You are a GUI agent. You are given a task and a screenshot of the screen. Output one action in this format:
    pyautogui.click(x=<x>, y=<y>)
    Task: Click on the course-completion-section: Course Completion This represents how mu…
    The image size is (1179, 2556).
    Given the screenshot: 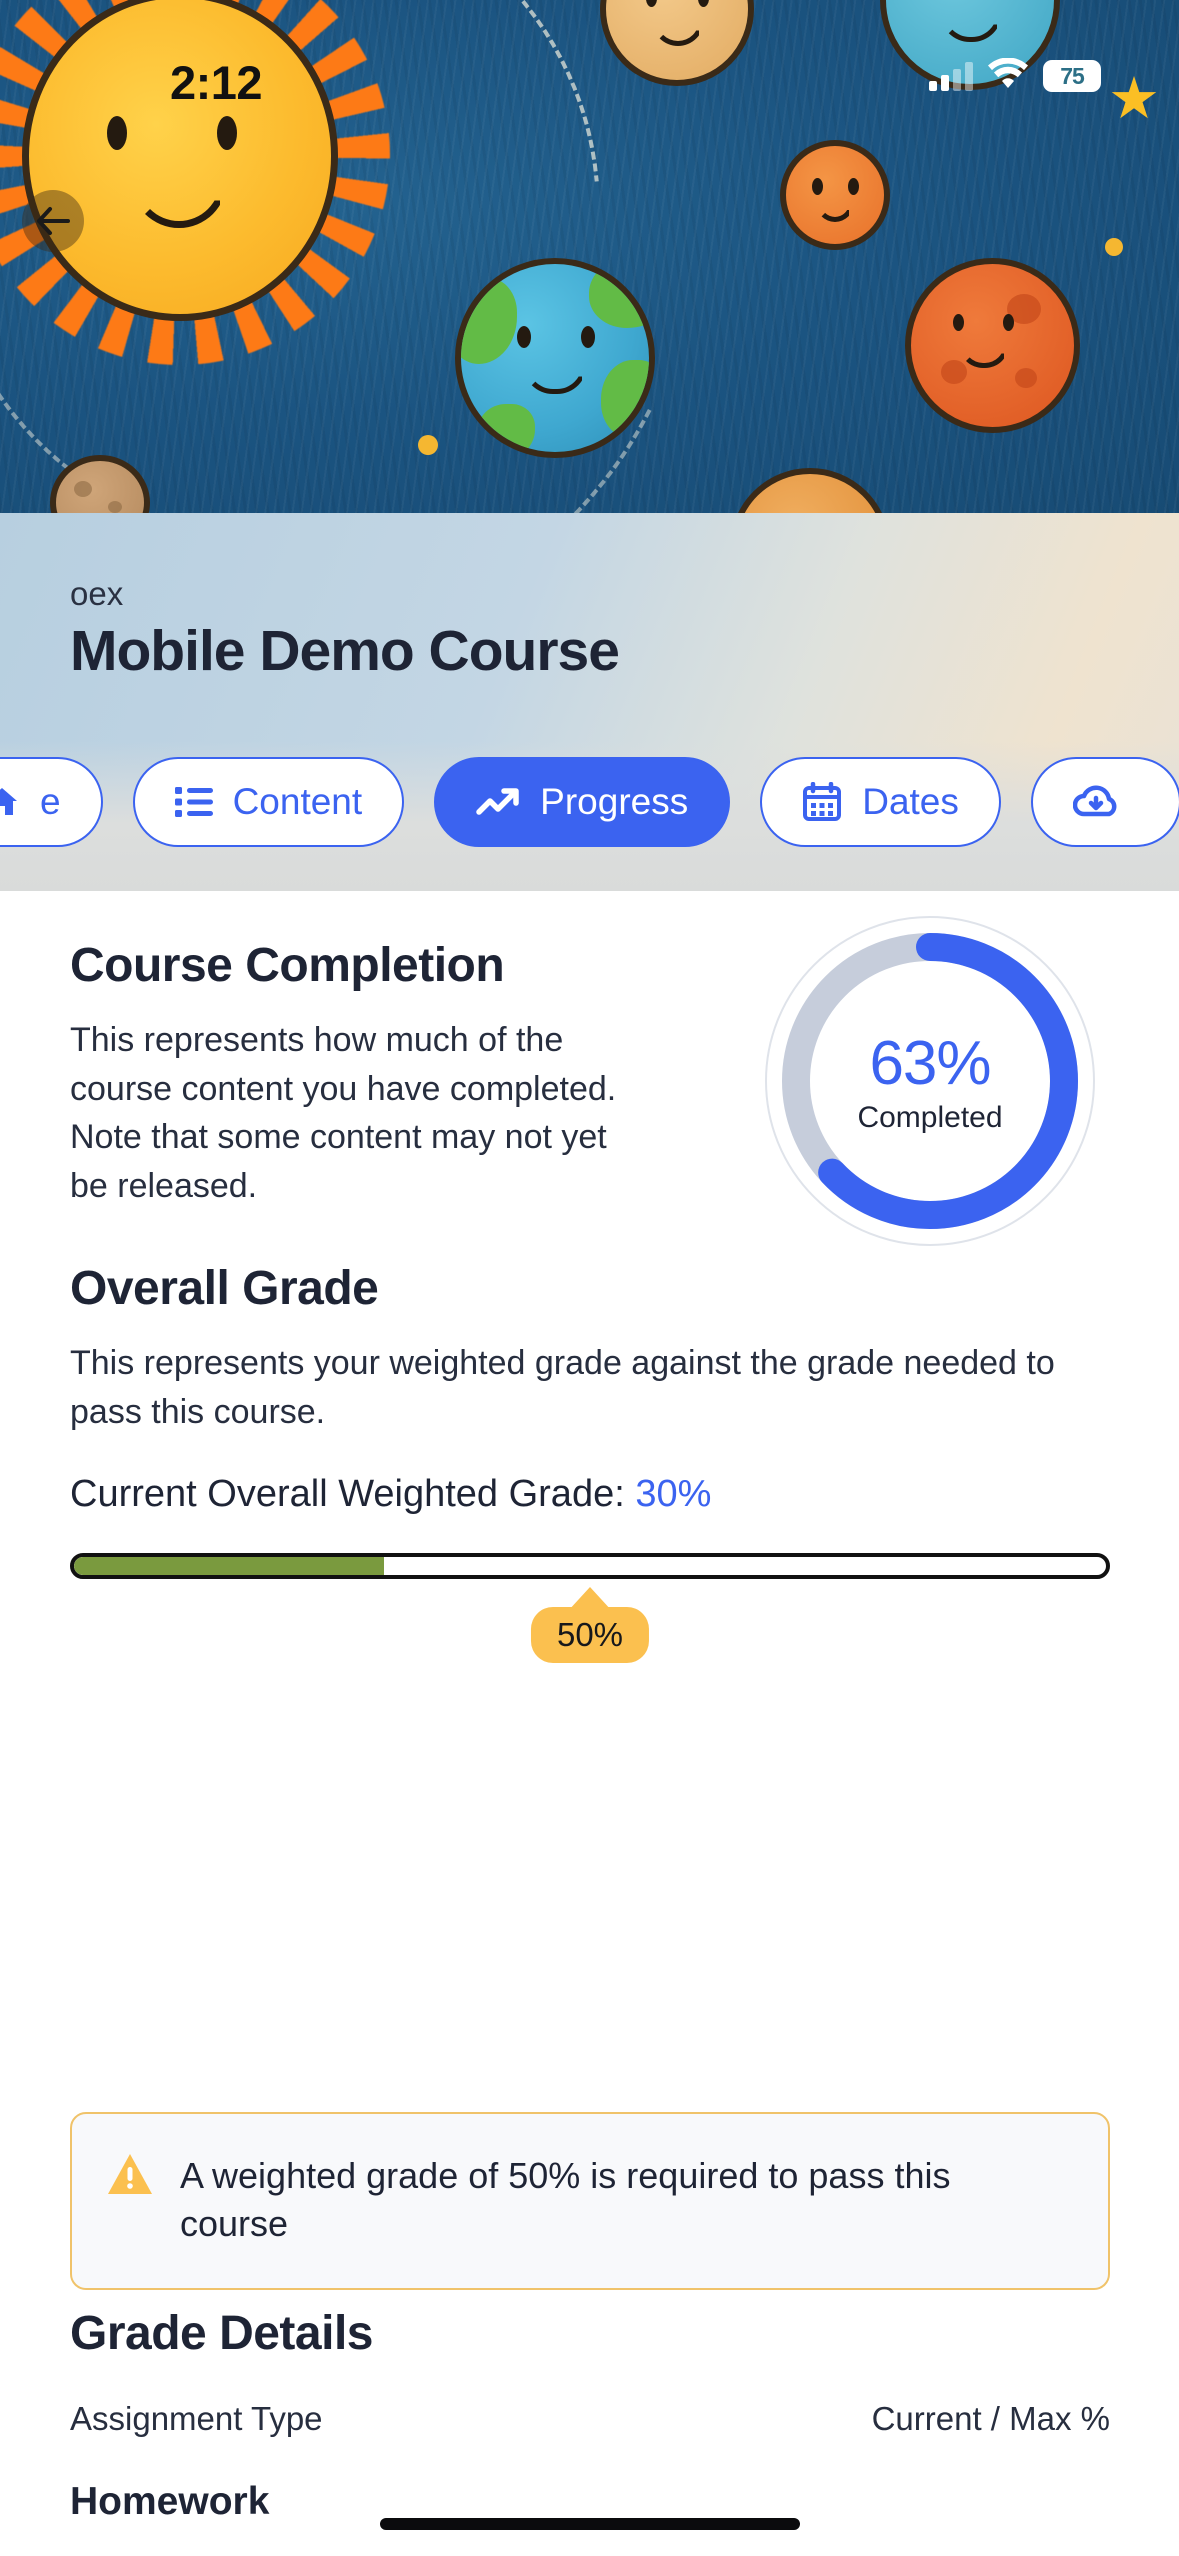 What is the action you would take?
    pyautogui.click(x=589, y=1076)
    